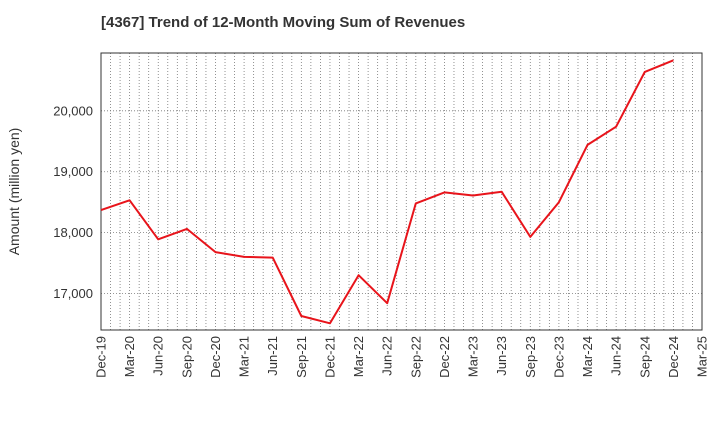 The width and height of the screenshot is (720, 440). I want to click on x-tick-label: Dec-19, so click(101, 357).